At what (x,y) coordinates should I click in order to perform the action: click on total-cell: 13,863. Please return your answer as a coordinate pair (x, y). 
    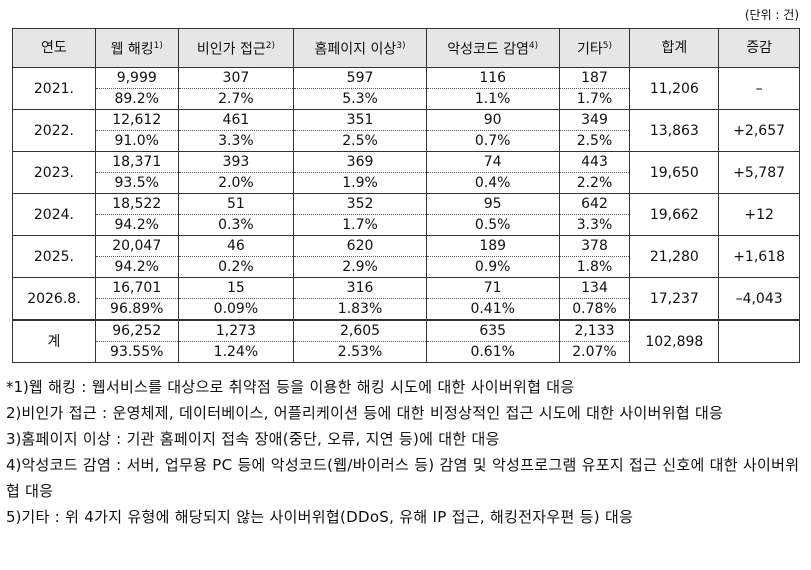
    Looking at the image, I should click on (674, 130).